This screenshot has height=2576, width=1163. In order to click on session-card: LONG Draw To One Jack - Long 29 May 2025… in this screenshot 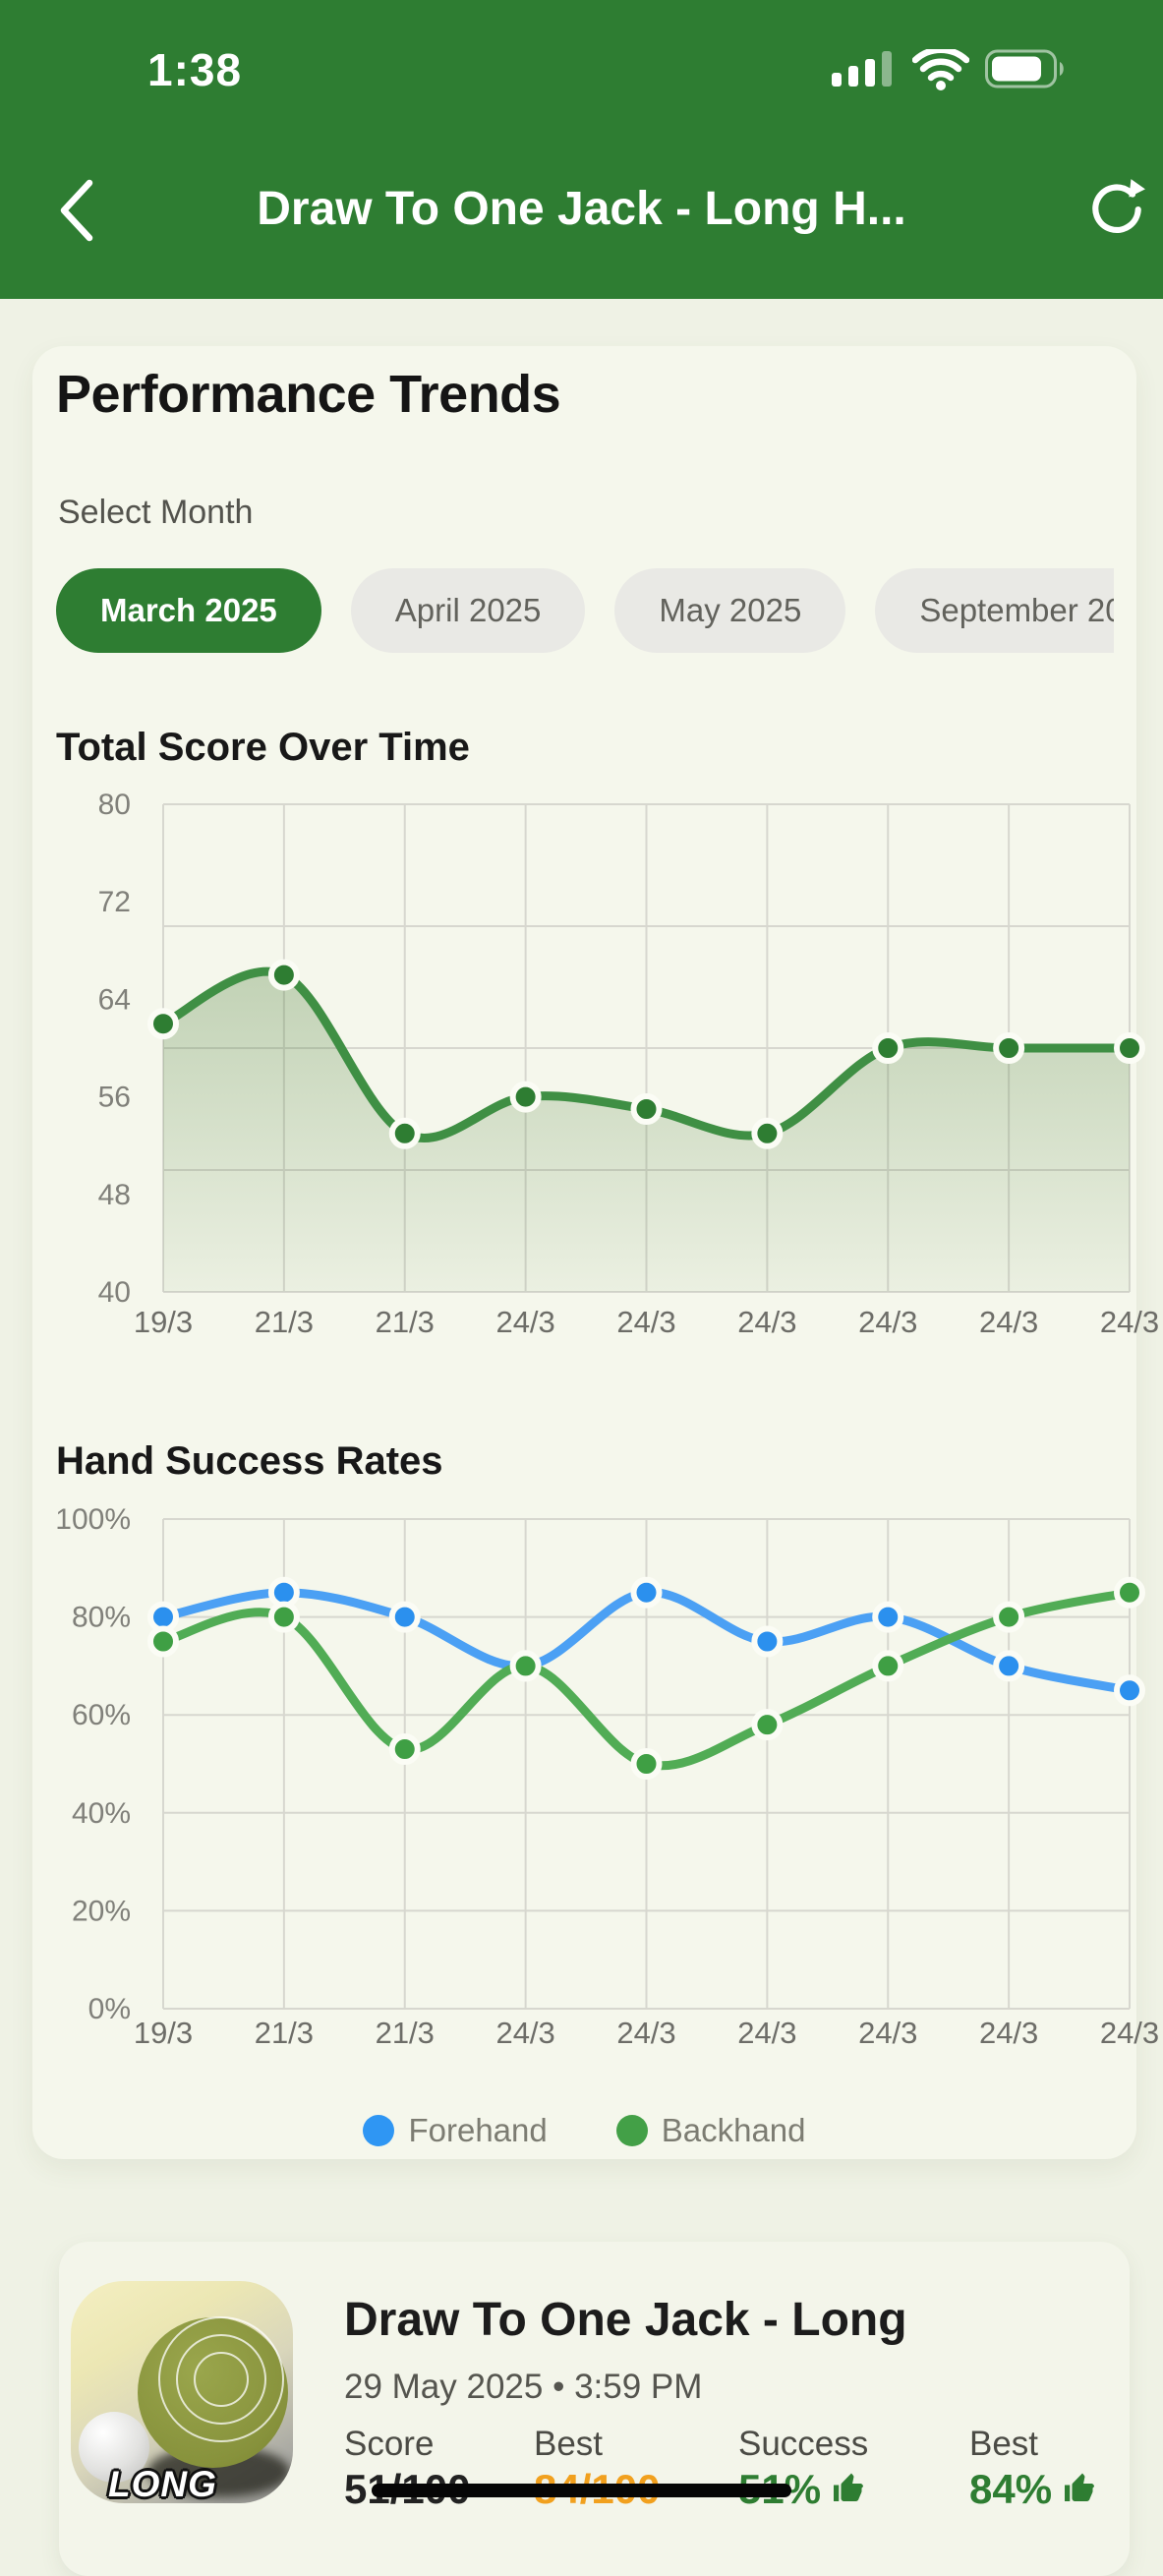, I will do `click(594, 2409)`.